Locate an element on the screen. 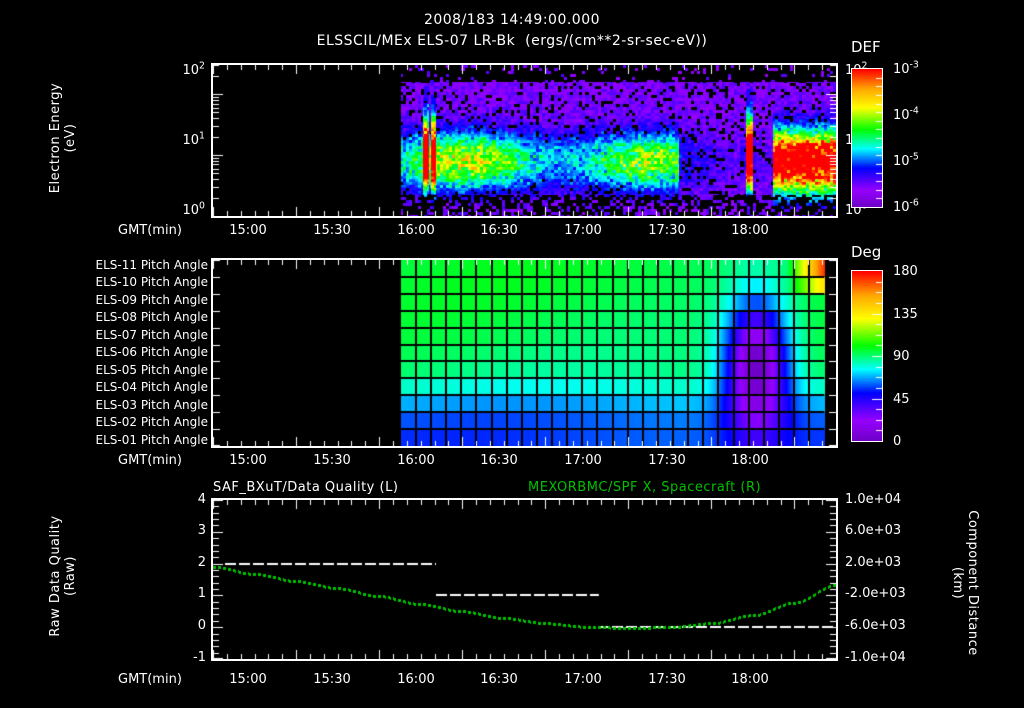  plot-title-datetime: 2008/183 14:49:00.000 is located at coordinates (512, 20).